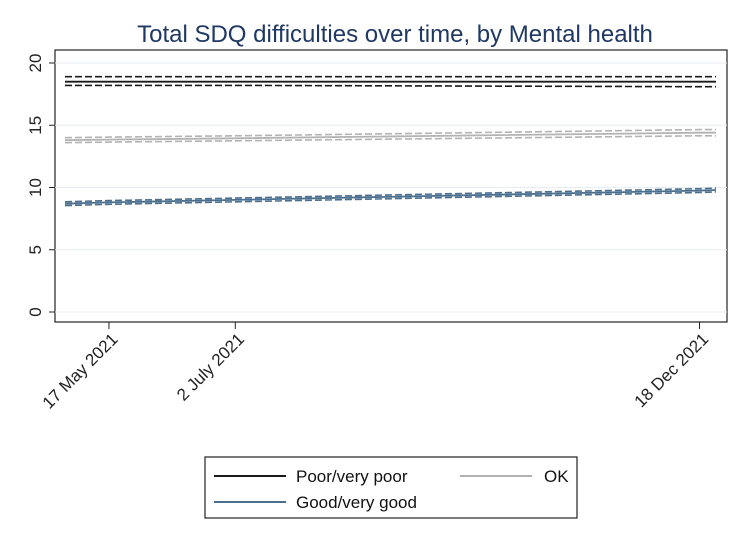 This screenshot has height=545, width=750. What do you see at coordinates (35, 187) in the screenshot?
I see `y-tick-label: 10` at bounding box center [35, 187].